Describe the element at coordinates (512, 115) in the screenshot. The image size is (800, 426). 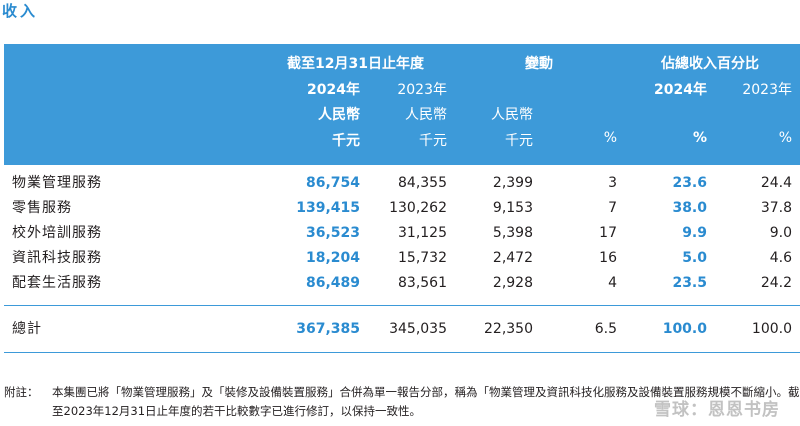
I see `header-currency-change: 人民幣` at that location.